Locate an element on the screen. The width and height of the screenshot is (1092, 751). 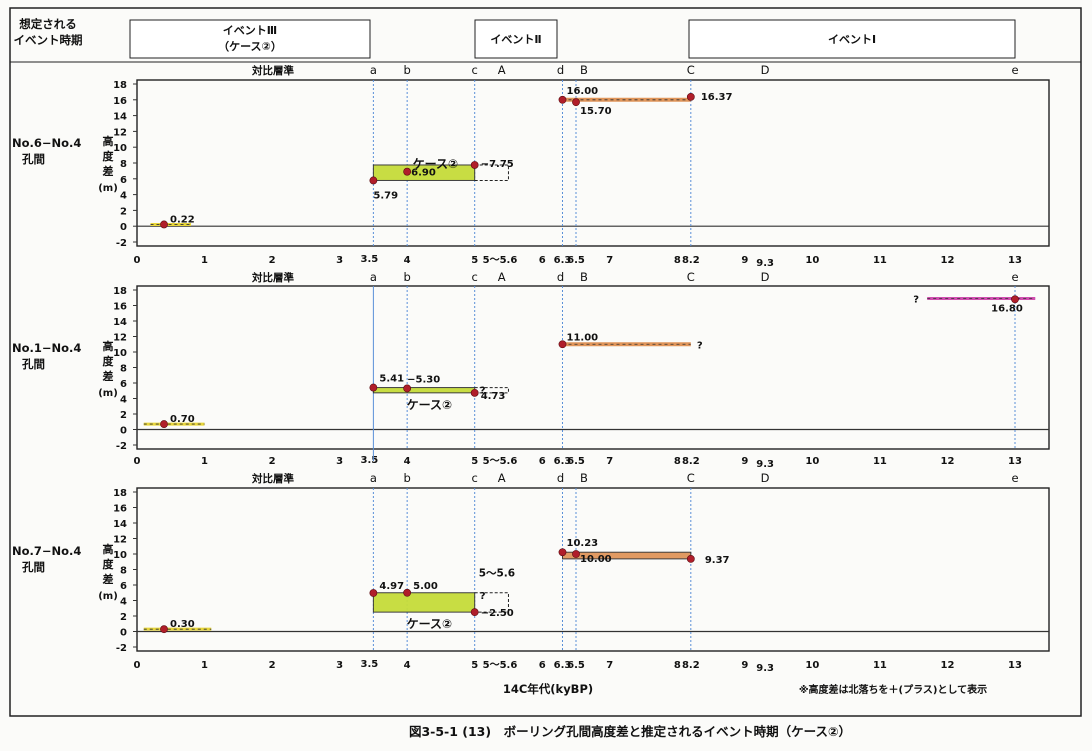
panel1-ylabel-char-2: 差 is located at coordinates (108, 171).